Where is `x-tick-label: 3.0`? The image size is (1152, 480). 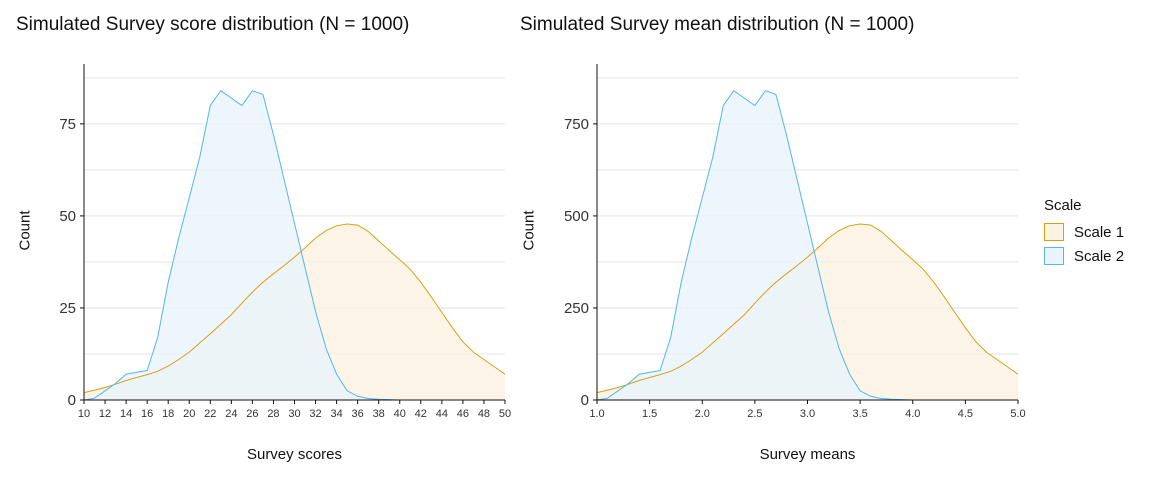
x-tick-label: 3.0 is located at coordinates (807, 414).